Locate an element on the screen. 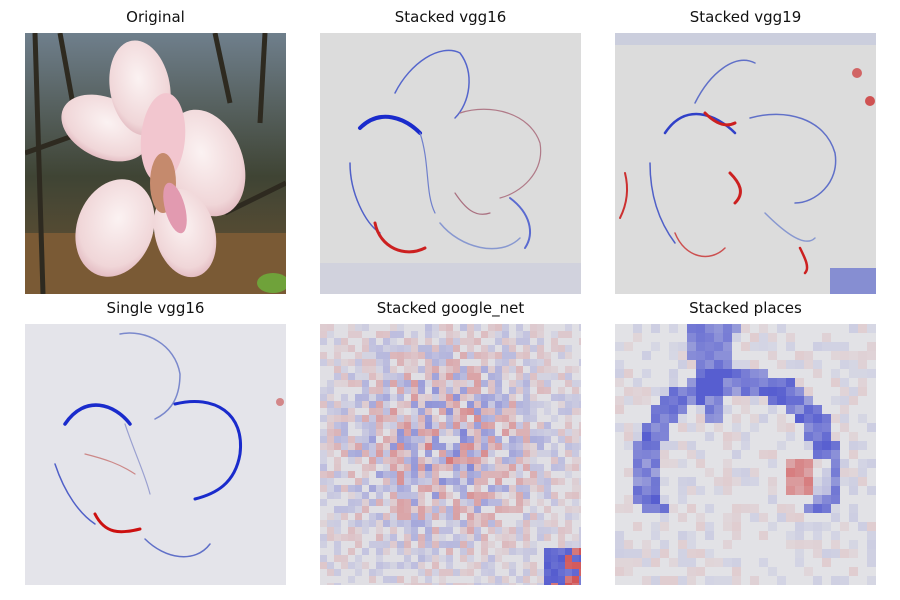 This screenshot has width=900, height=600. panel-title: Stacked vgg16 is located at coordinates (450, 17).